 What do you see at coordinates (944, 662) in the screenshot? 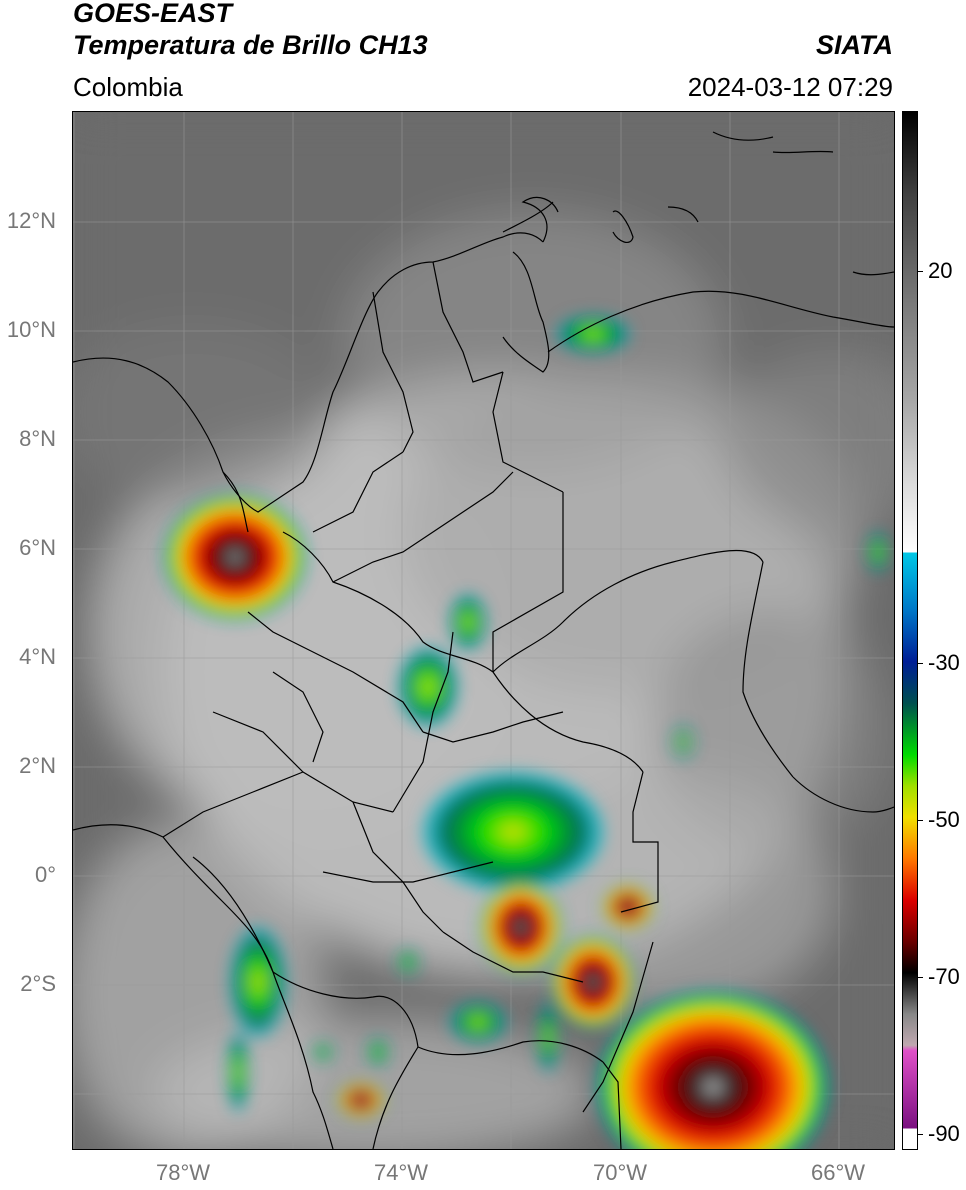
I see `colorbar-label-neg30: -30` at bounding box center [944, 662].